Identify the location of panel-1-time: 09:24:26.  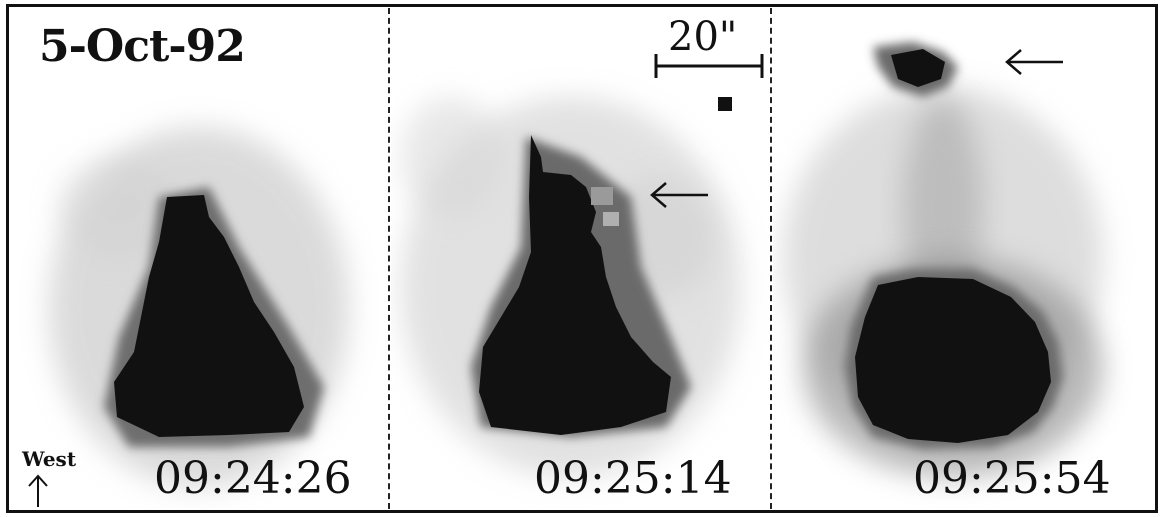
(253, 478).